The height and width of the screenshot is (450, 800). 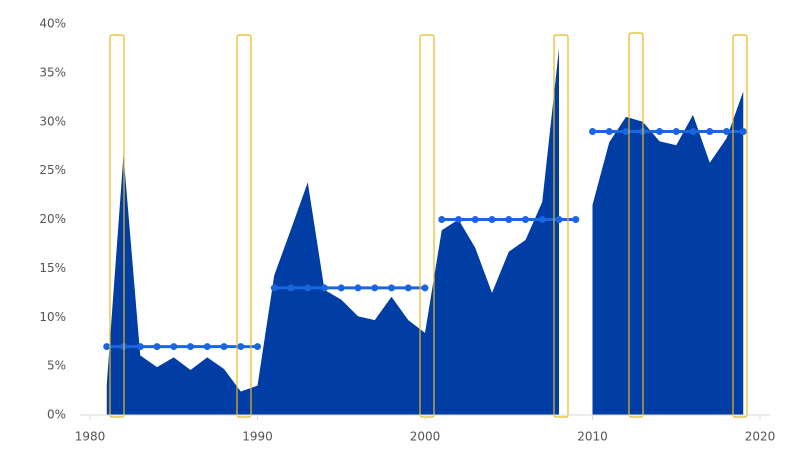 What do you see at coordinates (257, 437) in the screenshot?
I see `x-tick-label: 1990` at bounding box center [257, 437].